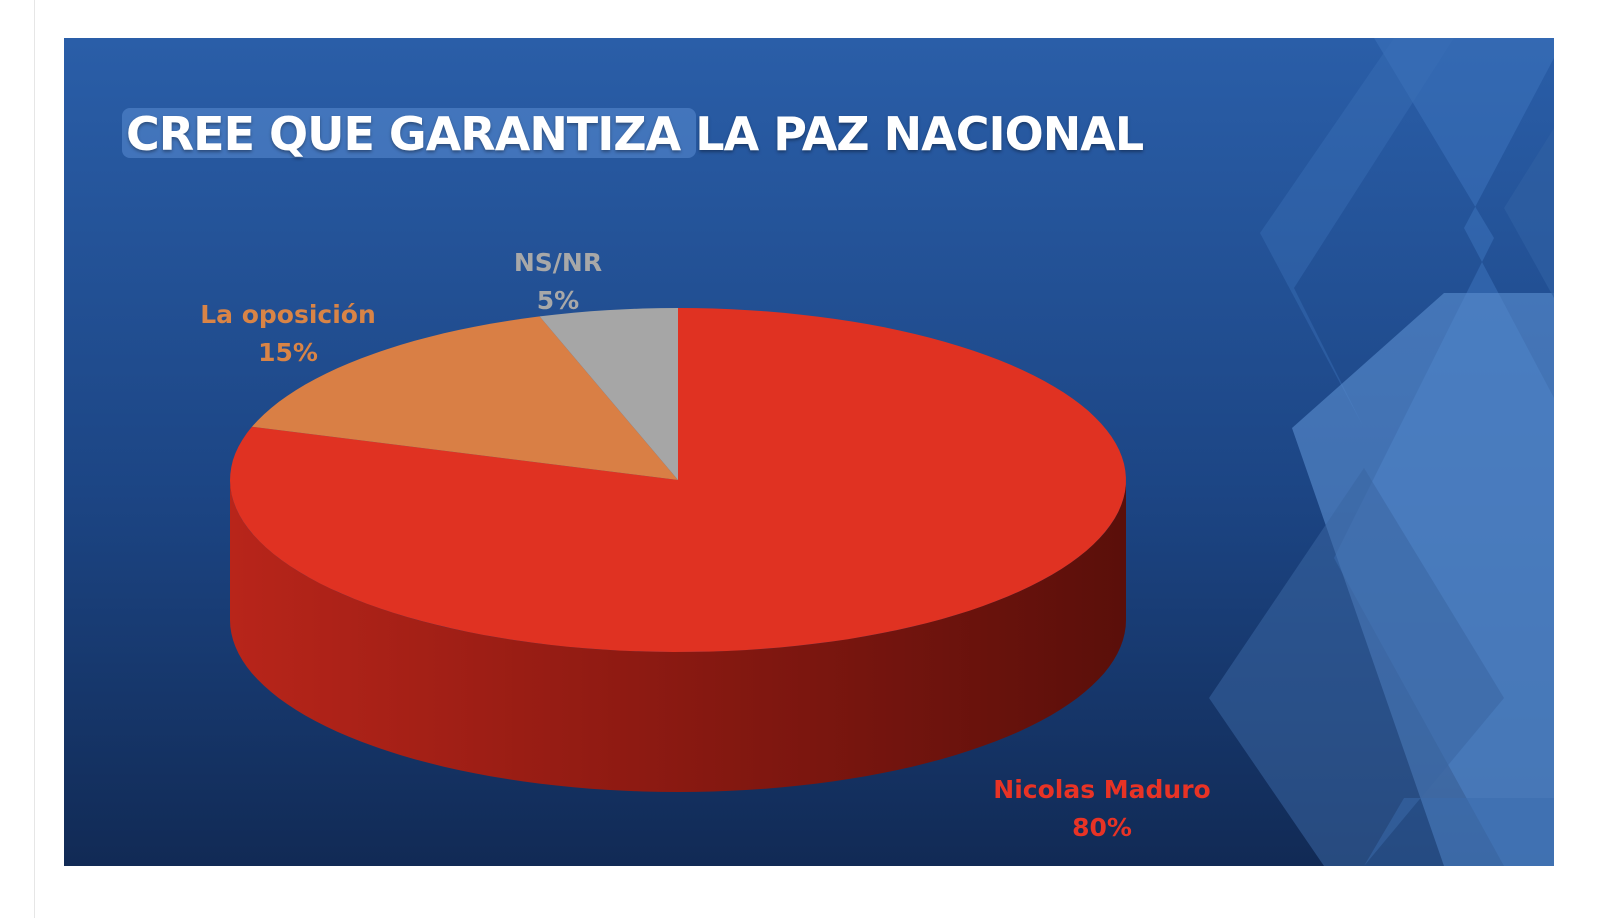  Describe the element at coordinates (558, 282) in the screenshot. I see `slice-label-nsnr: NS/NR 5%` at that location.